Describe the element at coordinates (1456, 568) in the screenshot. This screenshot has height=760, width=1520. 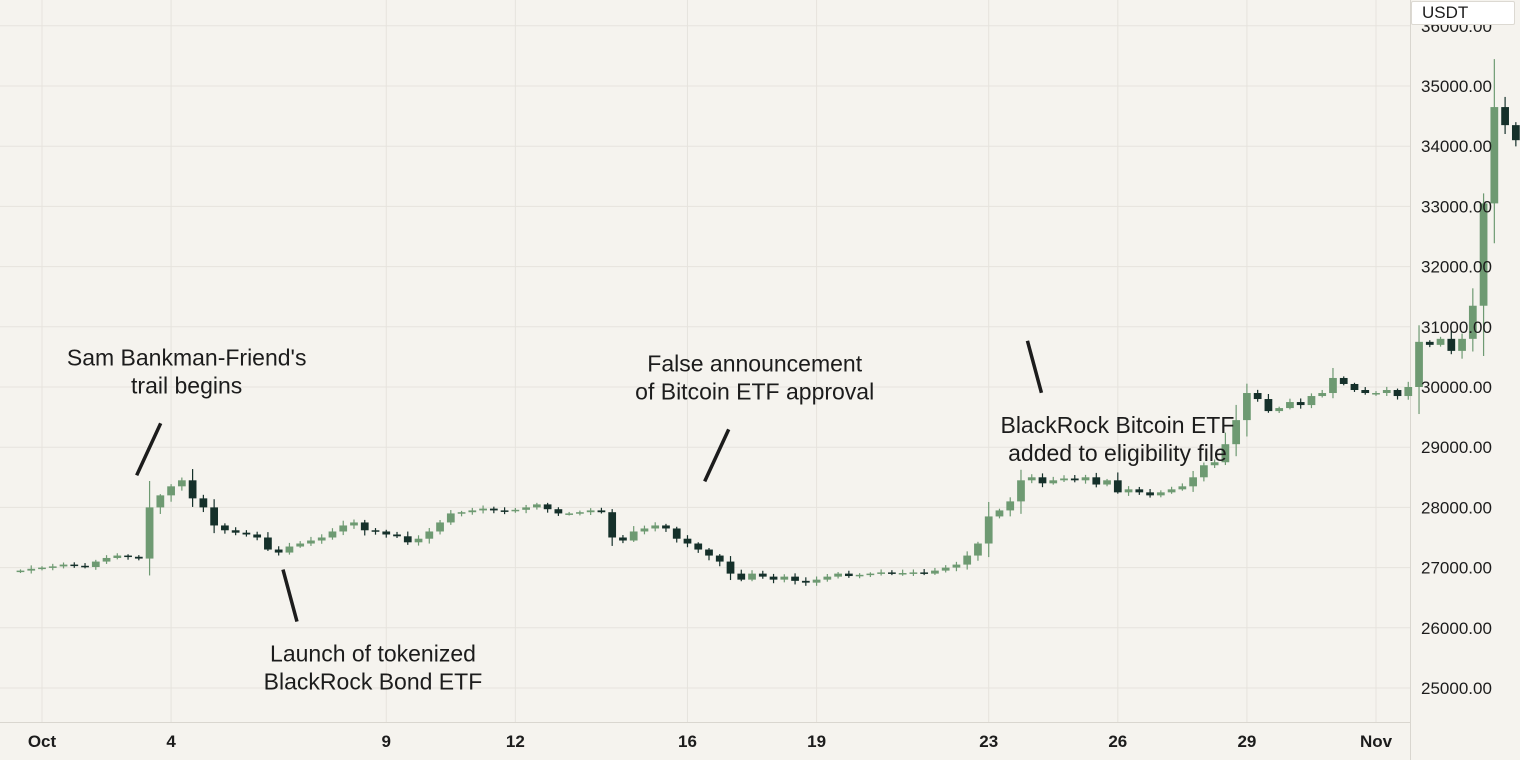
I see `y-tick-label: 27000.00` at that location.